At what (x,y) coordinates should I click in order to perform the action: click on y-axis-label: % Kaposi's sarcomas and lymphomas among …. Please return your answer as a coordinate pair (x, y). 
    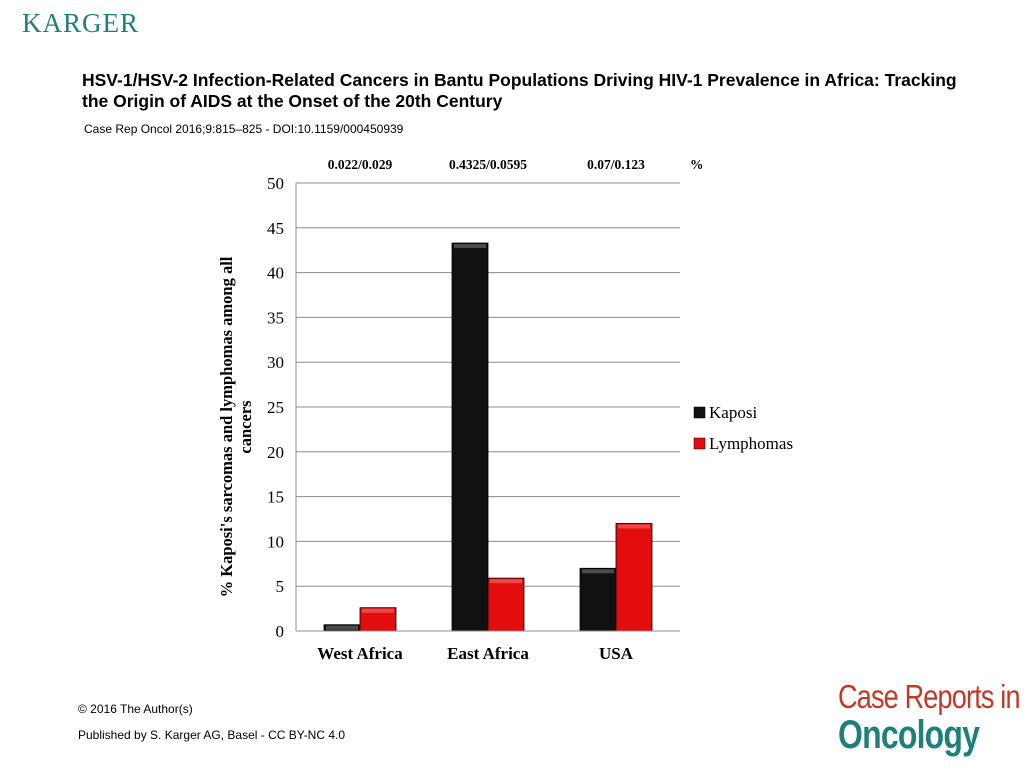
    Looking at the image, I should click on (236, 426).